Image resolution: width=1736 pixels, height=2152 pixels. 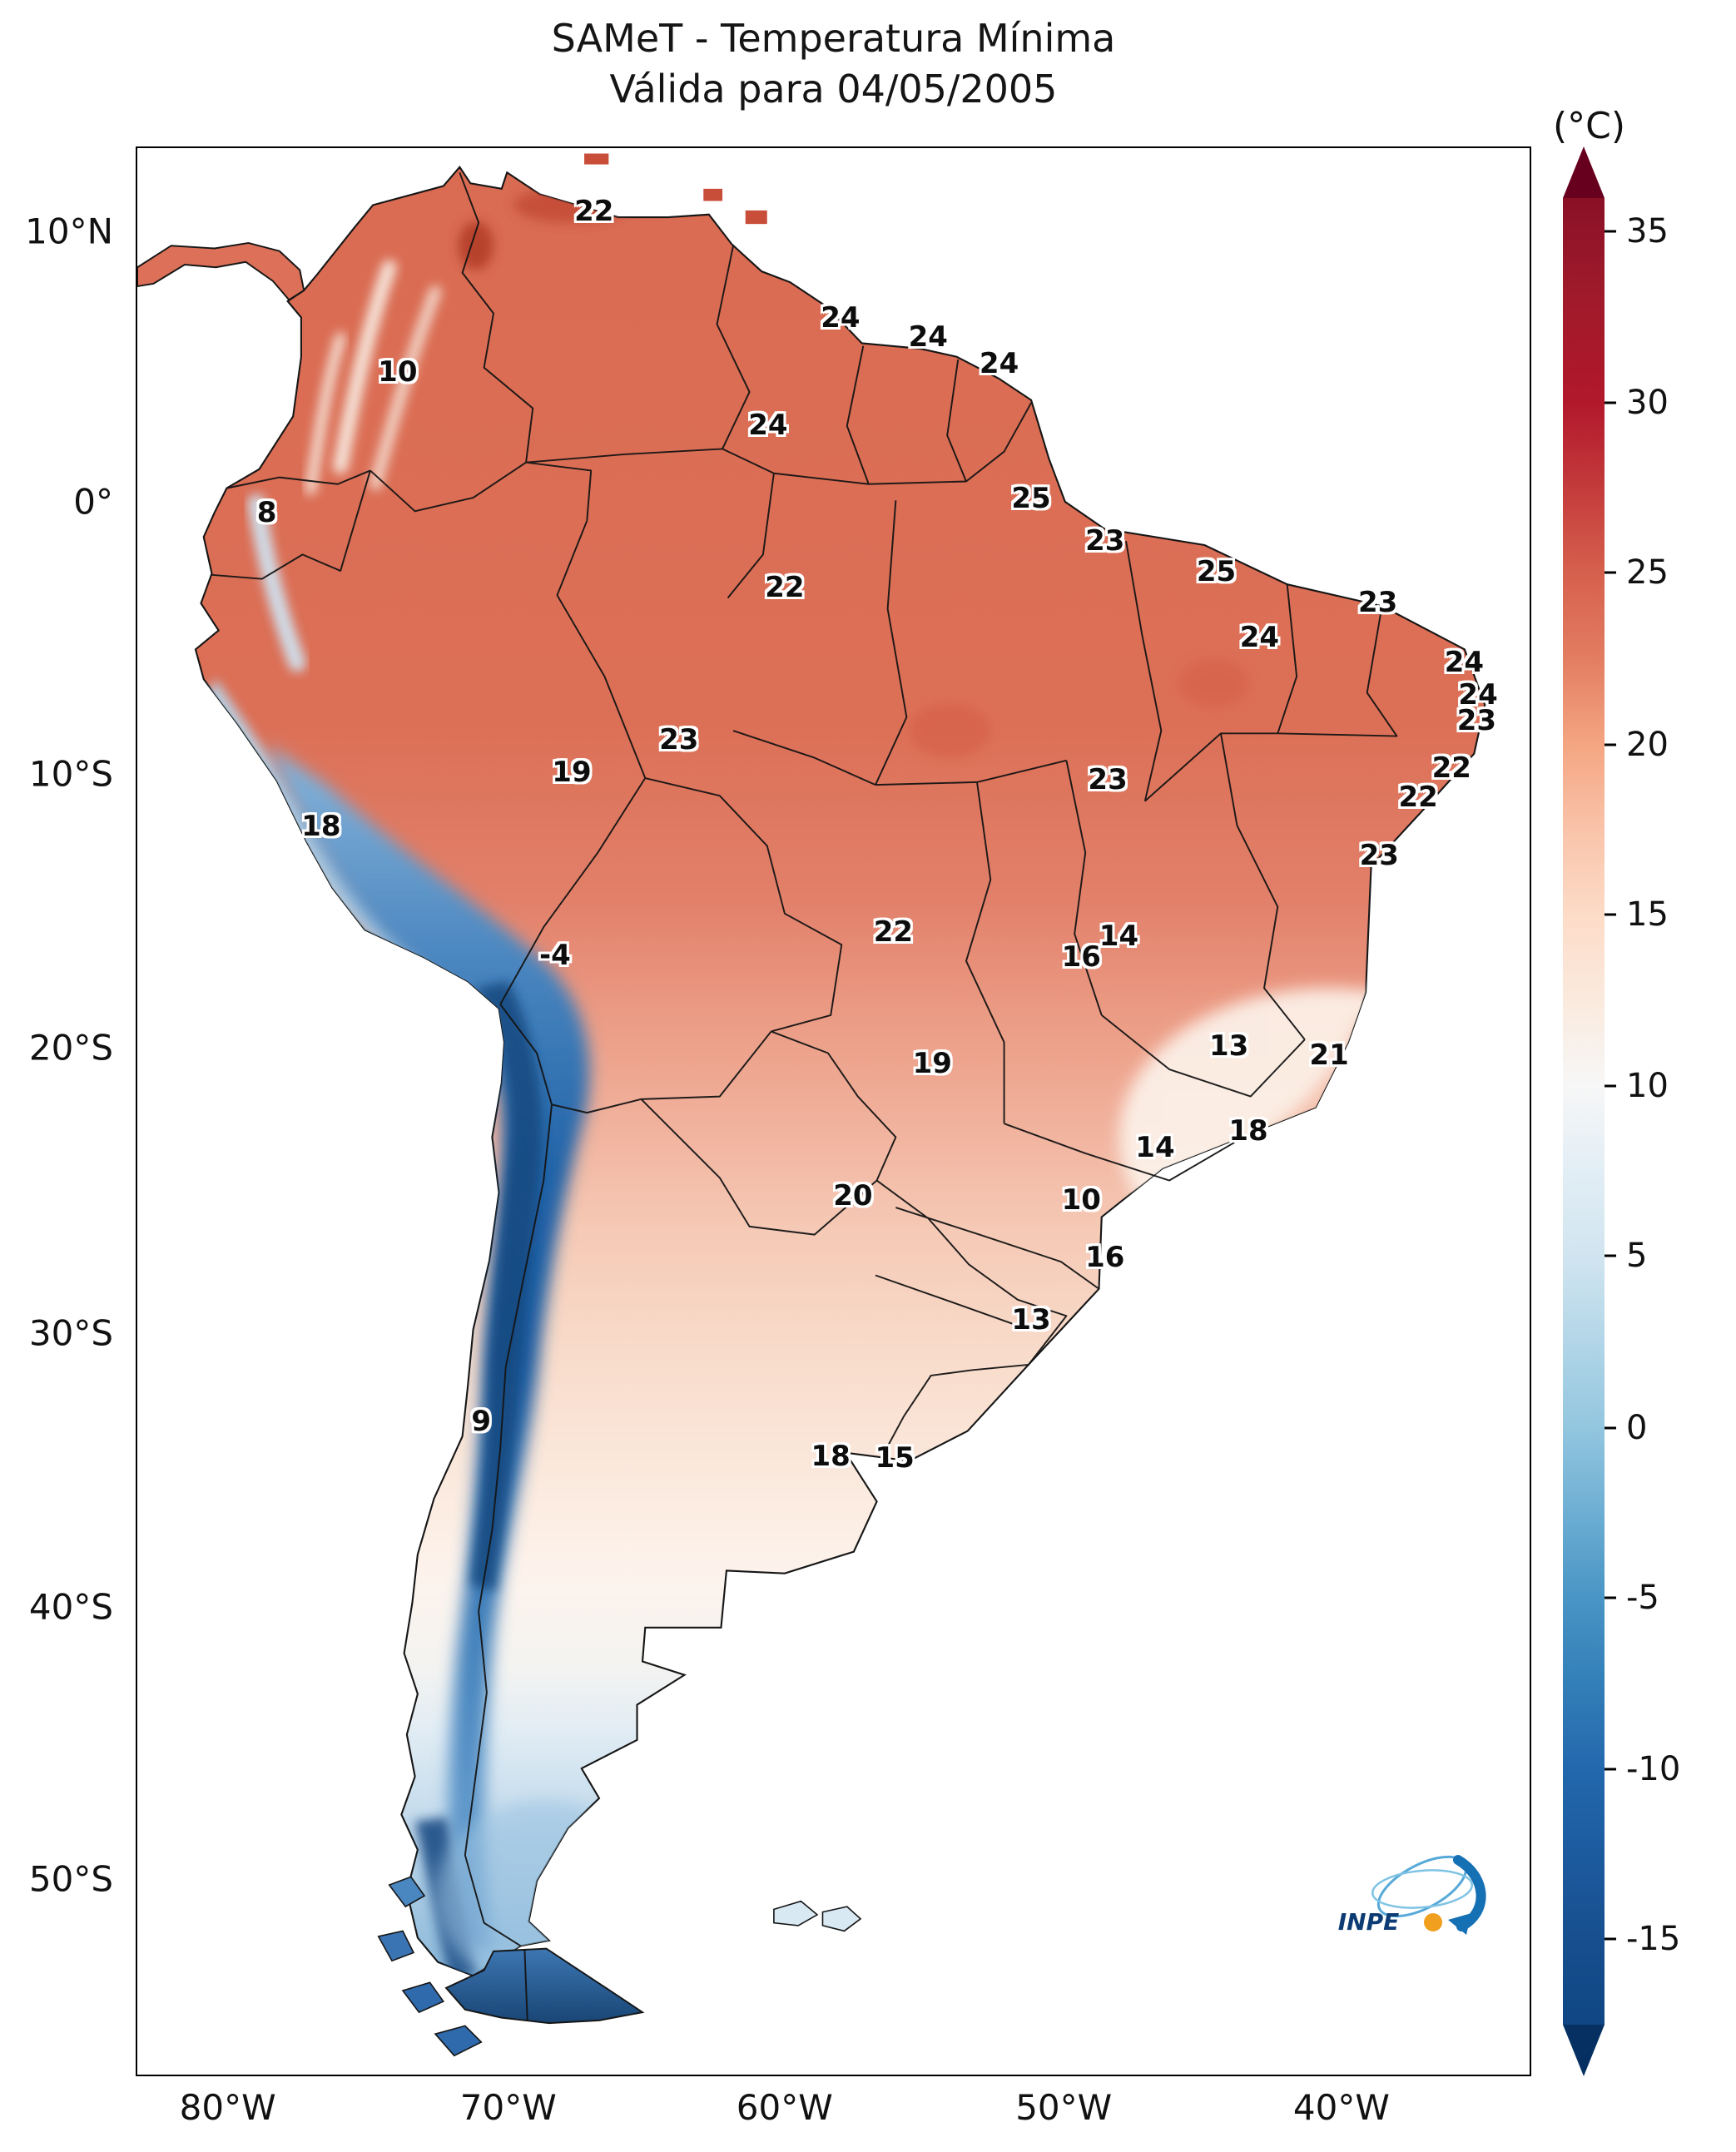 I want to click on station-temp-label: -4, so click(x=555, y=955).